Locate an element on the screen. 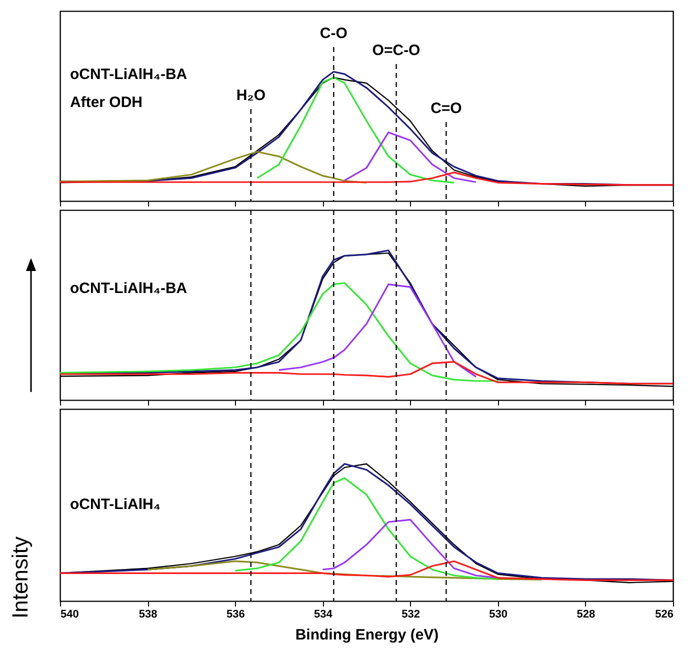 The image size is (696, 657). ref-line-label: H₂O is located at coordinates (251, 95).